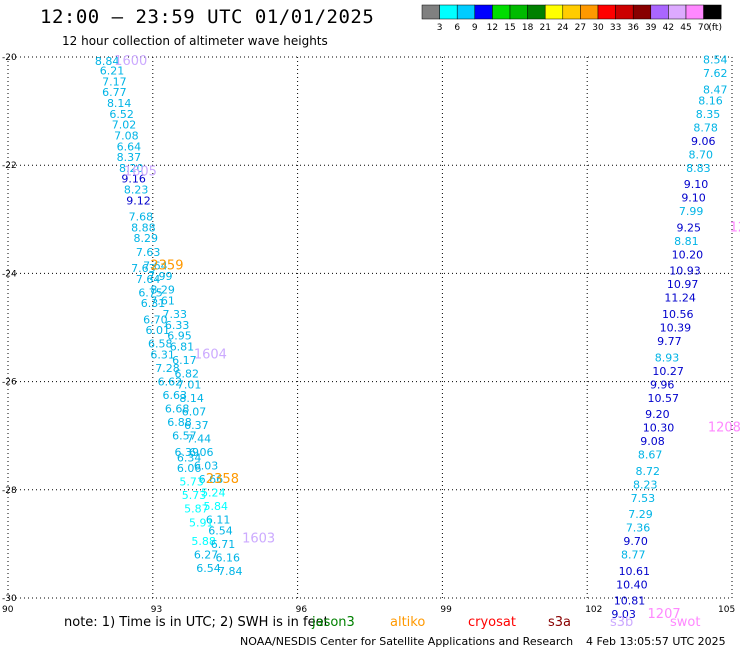  What do you see at coordinates (196, 509) in the screenshot?
I see `wave-height-value: 5.87` at bounding box center [196, 509].